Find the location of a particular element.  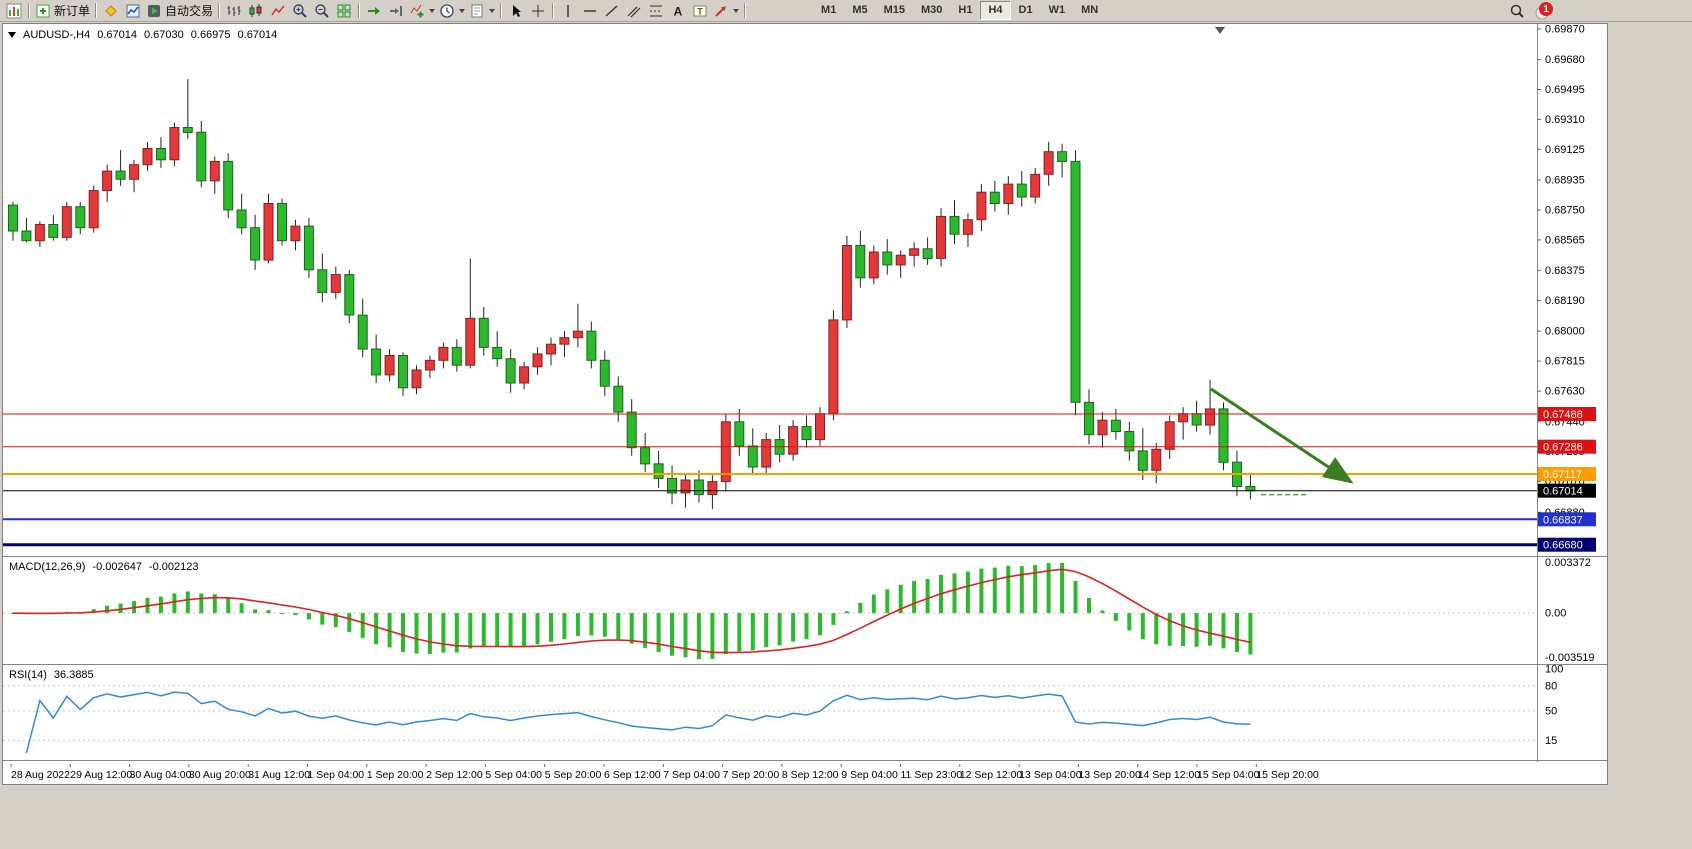

chart-shift-button is located at coordinates (396, 11).